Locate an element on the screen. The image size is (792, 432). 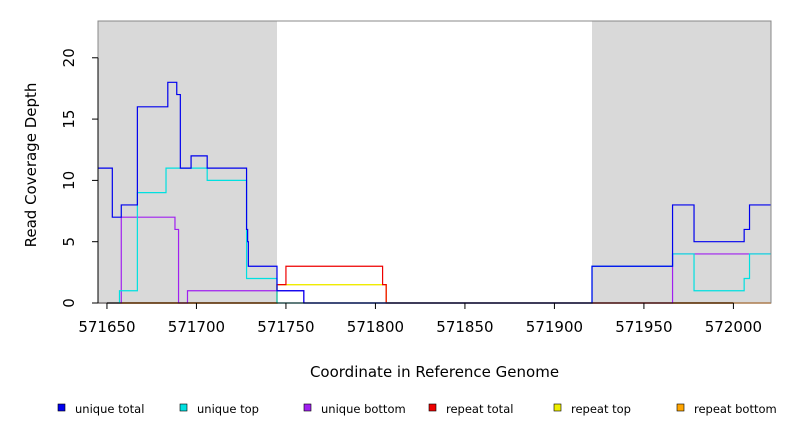
legend-item-unique-total: unique total is located at coordinates (100, 409).